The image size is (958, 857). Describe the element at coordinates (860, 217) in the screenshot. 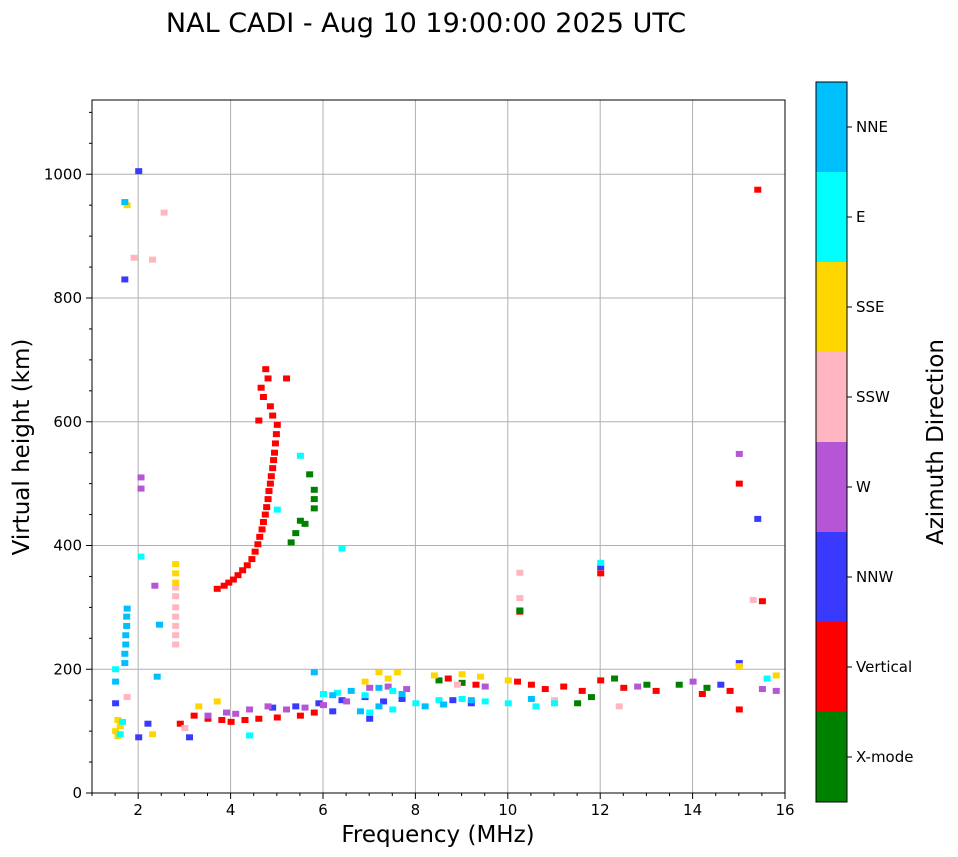

I see `colorbar-tick-label: E` at that location.